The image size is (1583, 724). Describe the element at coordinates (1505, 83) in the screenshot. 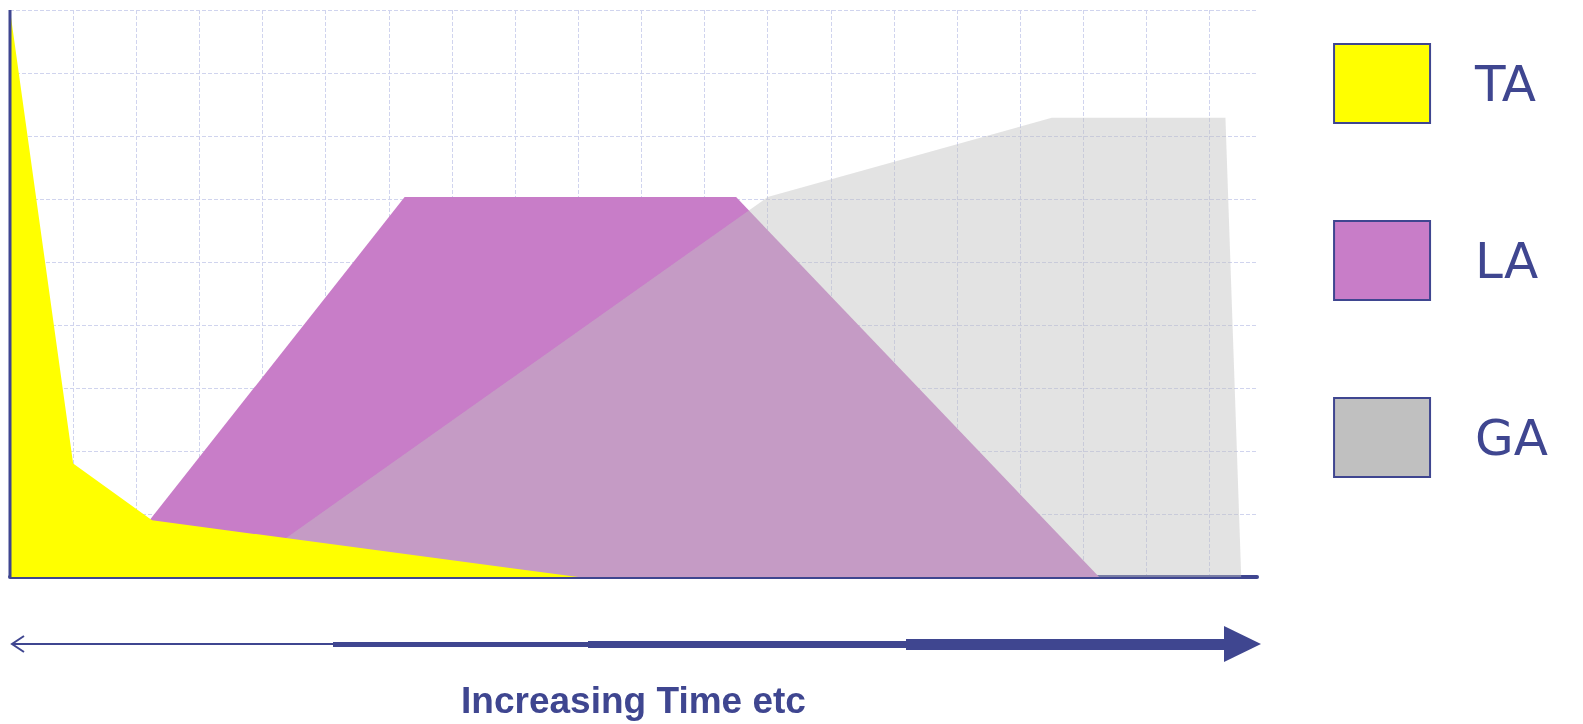

I see `legend-label: TA` at that location.